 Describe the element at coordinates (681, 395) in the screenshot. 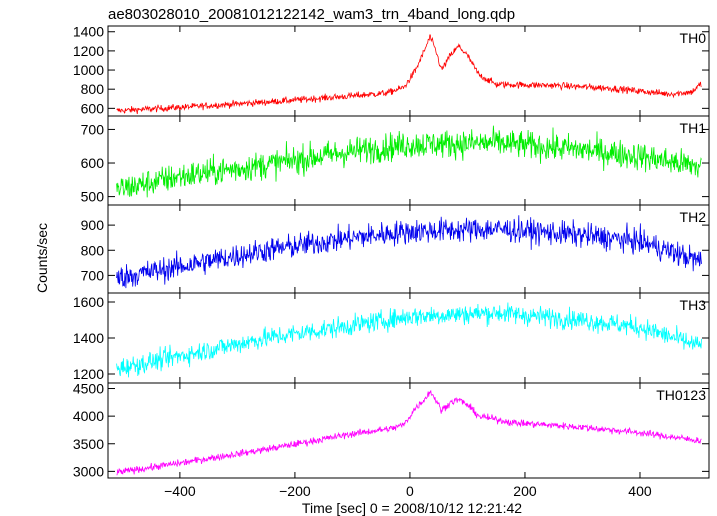

I see `panel-label: TH0123` at that location.